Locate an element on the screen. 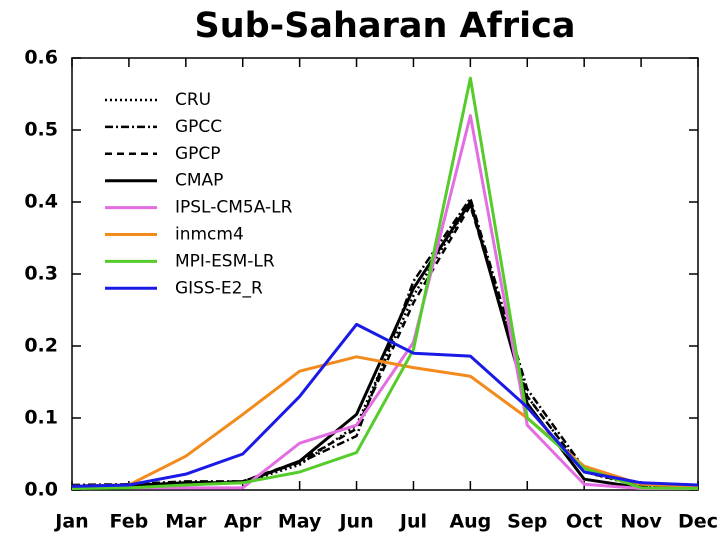  x-tick-label: Oct is located at coordinates (584, 522).